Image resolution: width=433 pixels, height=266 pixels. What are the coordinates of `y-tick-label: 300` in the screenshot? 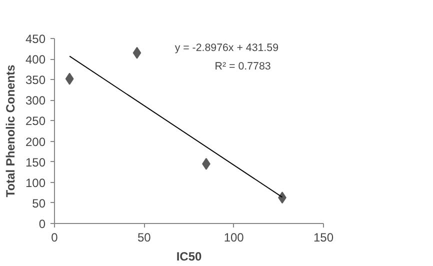 It's located at (35, 101).